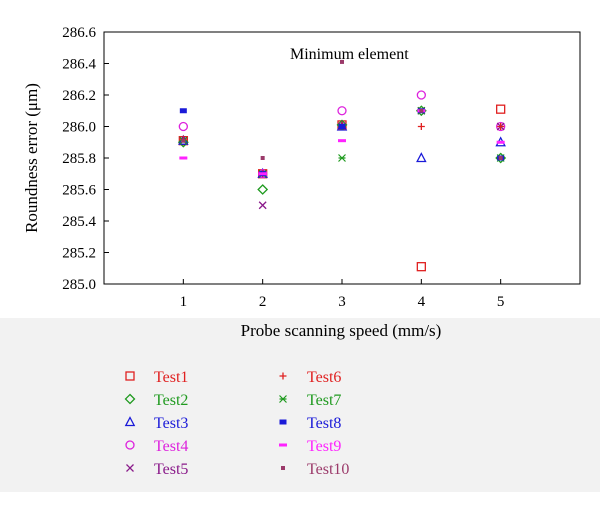  Describe the element at coordinates (79, 285) in the screenshot. I see `y-tick-label: 285.0` at that location.